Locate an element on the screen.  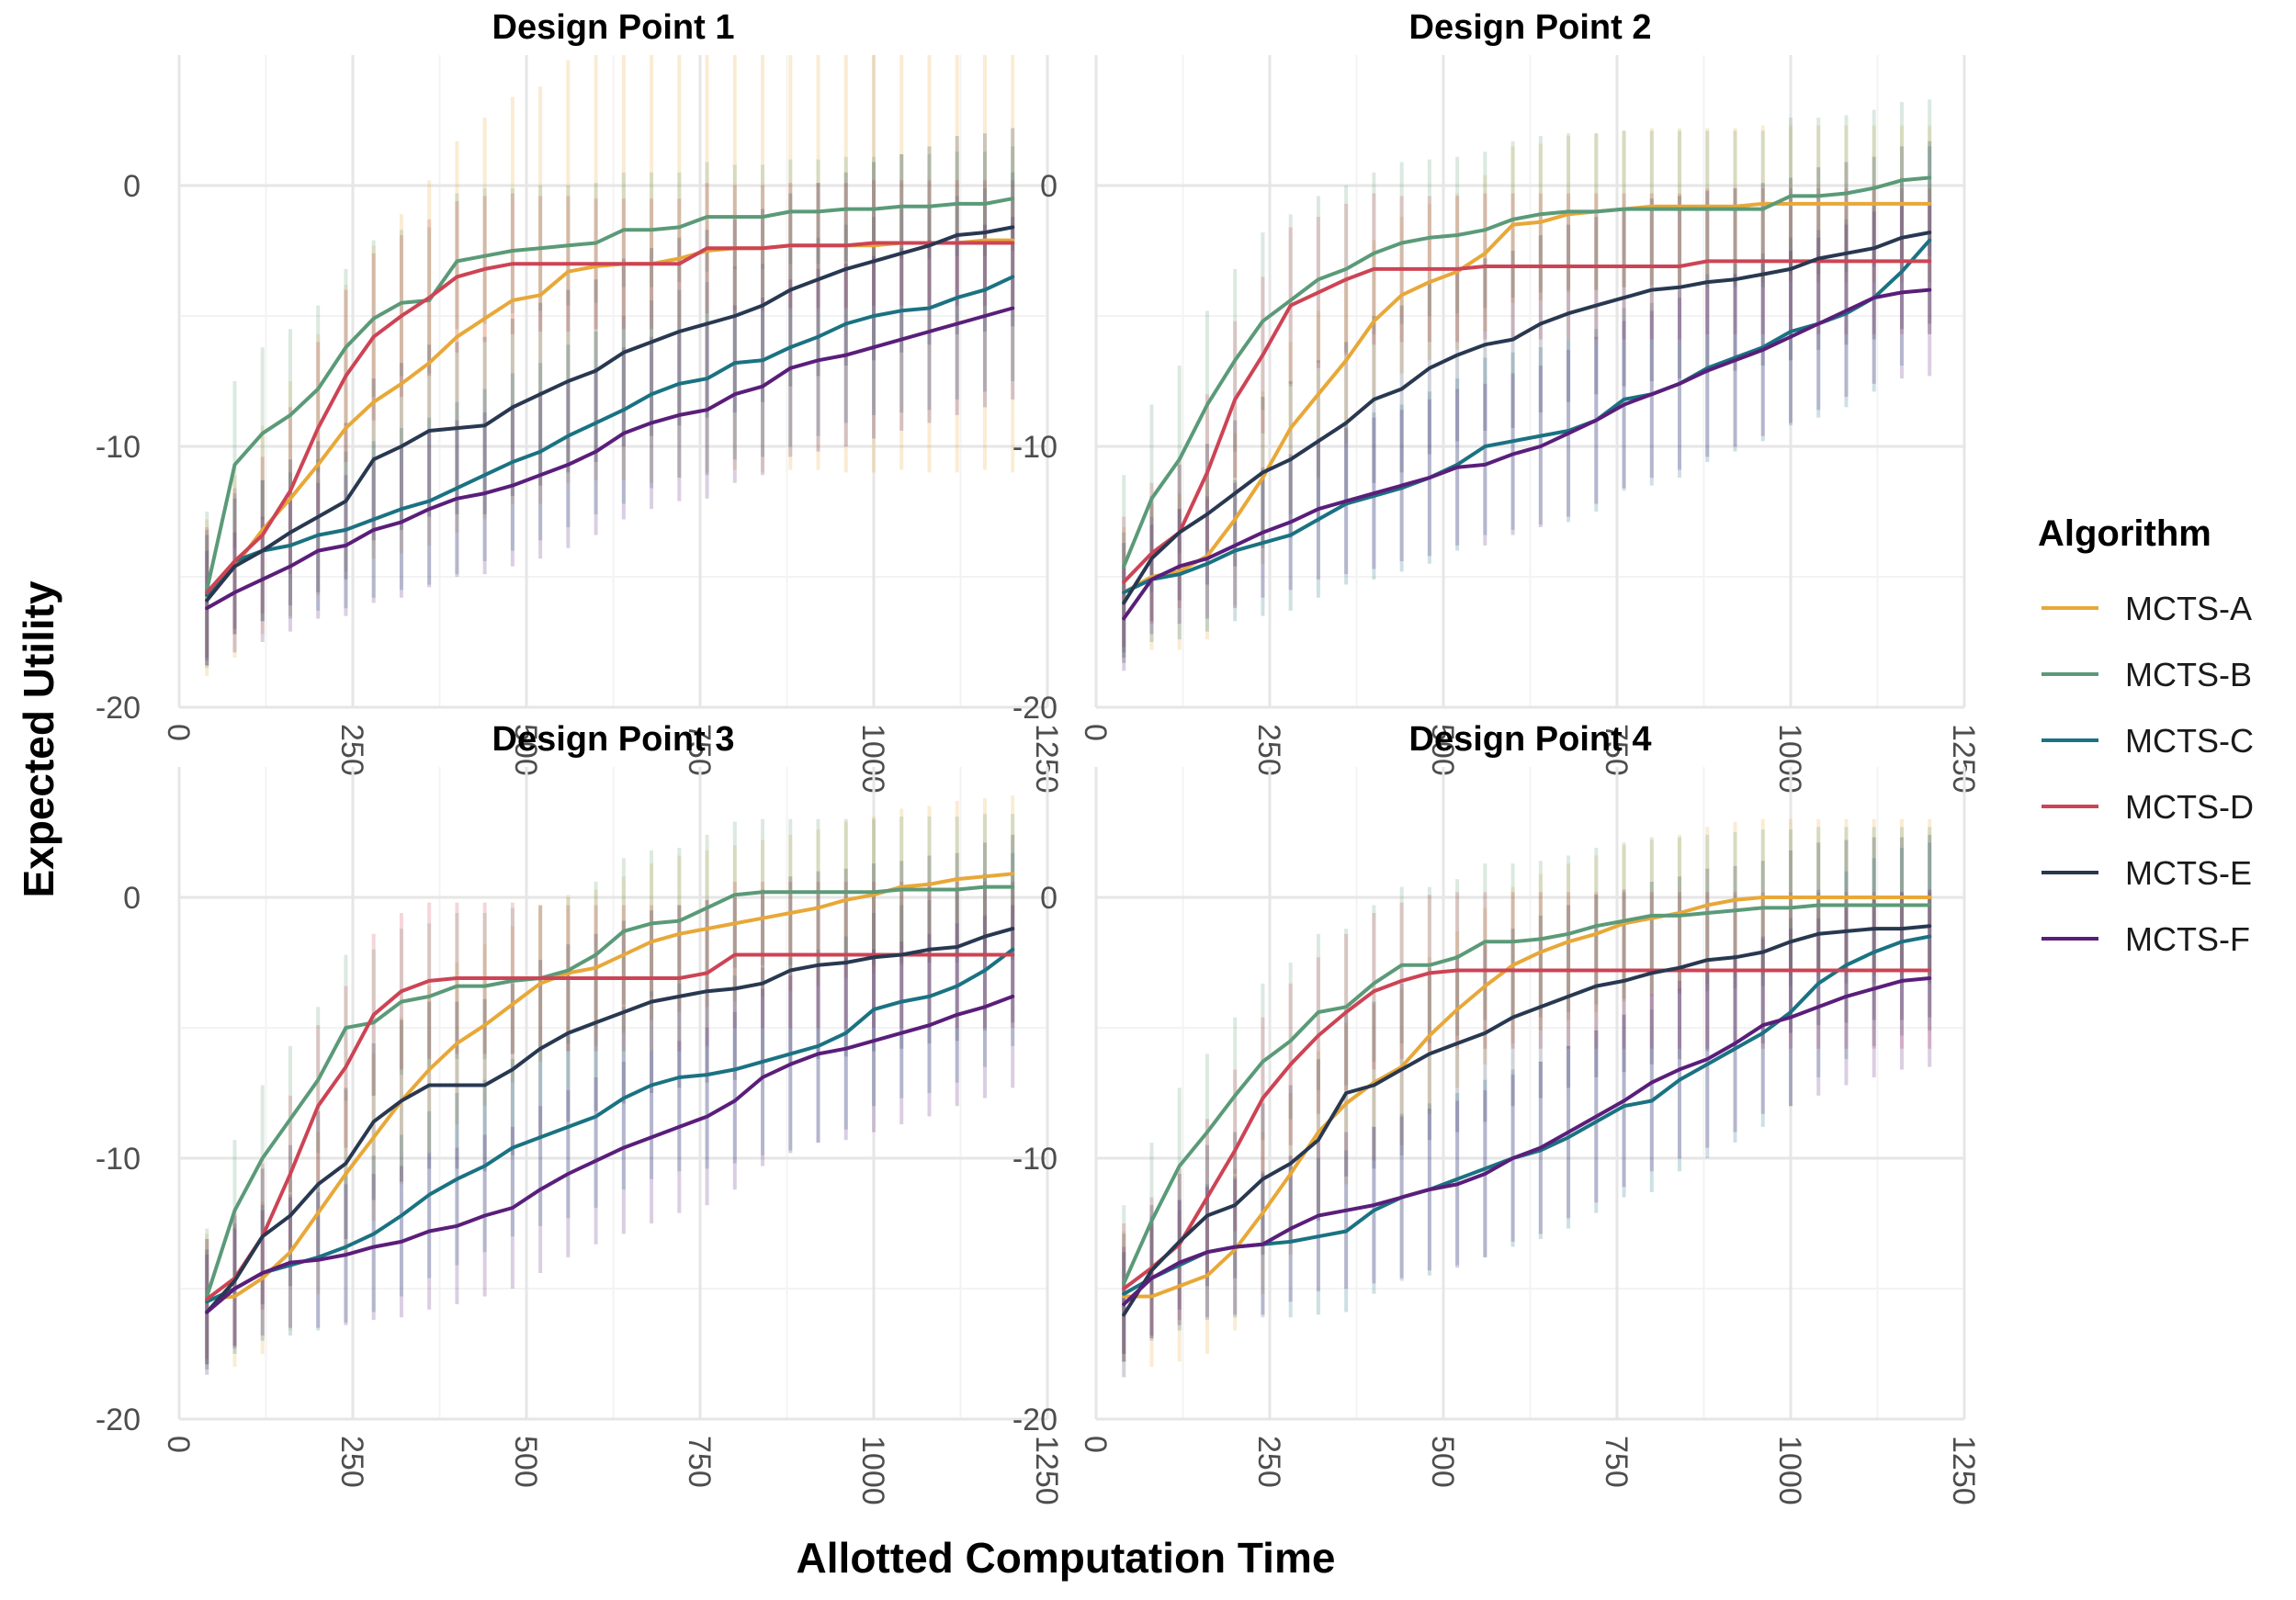
x-axis-title: Allotted Computation Time is located at coordinates (1066, 1558).